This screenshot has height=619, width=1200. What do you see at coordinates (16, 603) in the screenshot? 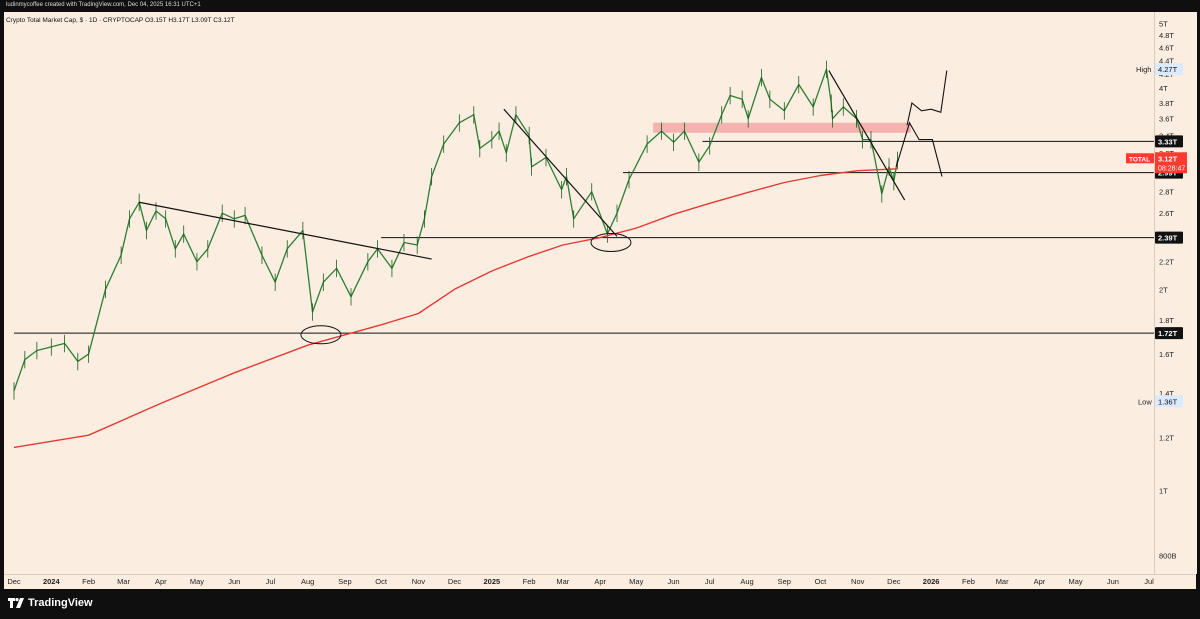
I see `tradingview-logo-icon` at bounding box center [16, 603].